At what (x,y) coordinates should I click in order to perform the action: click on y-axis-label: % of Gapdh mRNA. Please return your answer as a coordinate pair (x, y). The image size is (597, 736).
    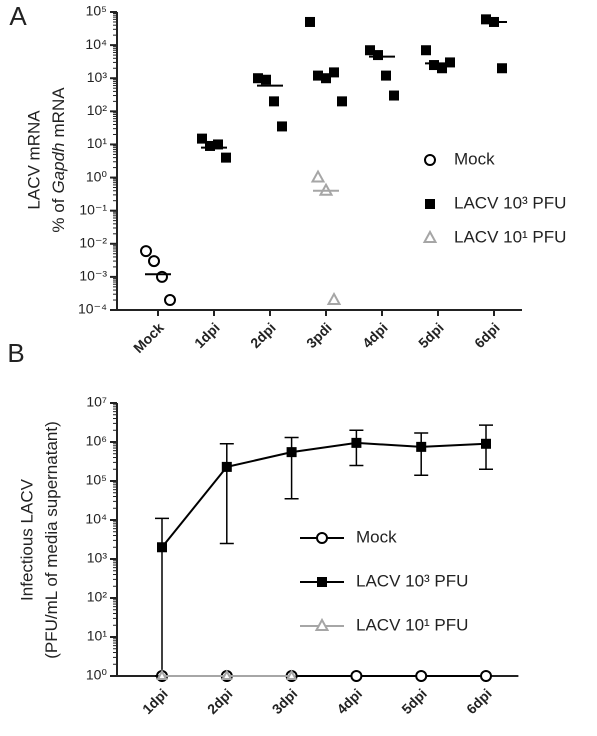
    Looking at the image, I should click on (58, 160).